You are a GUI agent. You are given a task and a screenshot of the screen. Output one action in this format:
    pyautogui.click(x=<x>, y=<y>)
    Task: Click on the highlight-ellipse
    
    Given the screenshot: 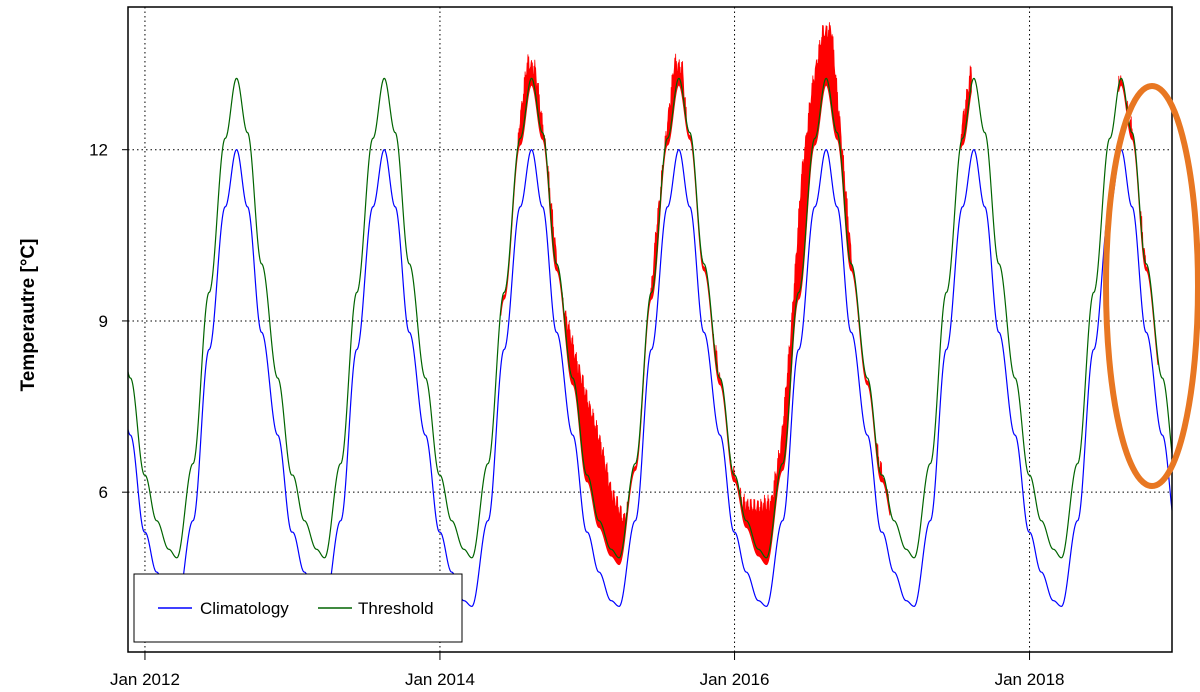 What is the action you would take?
    pyautogui.click(x=1151, y=286)
    